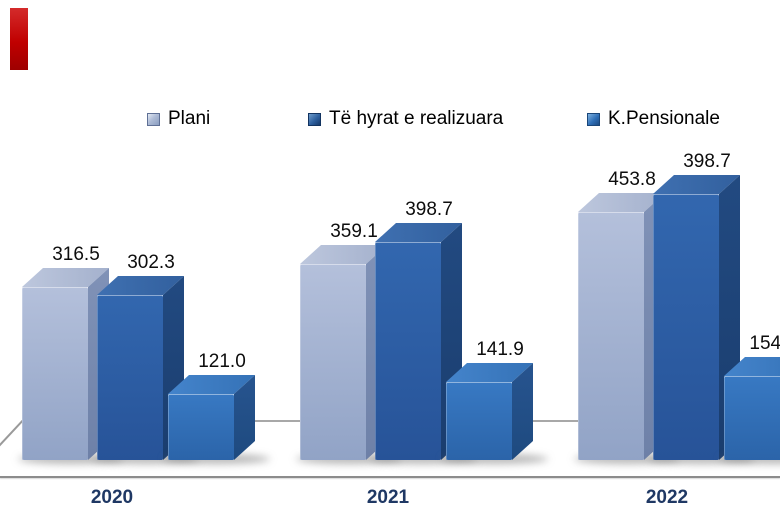 The height and width of the screenshot is (529, 780). Describe the element at coordinates (500, 349) in the screenshot. I see `data-label-k-pensionale-2021: 141.9` at that location.